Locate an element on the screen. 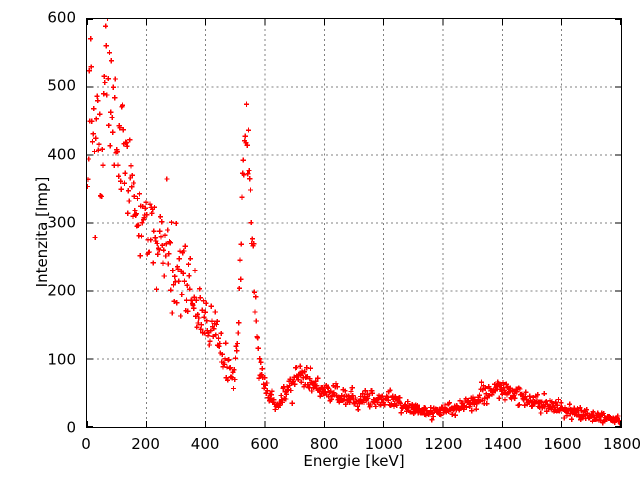 The height and width of the screenshot is (480, 640). x-axis-title: Energie [keV] is located at coordinates (354, 461).